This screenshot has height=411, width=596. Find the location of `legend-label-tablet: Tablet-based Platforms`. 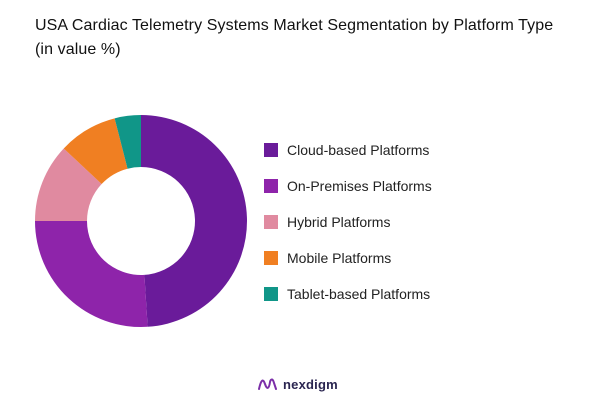

legend-label-tablet: Tablet-based Platforms is located at coordinates (359, 294).